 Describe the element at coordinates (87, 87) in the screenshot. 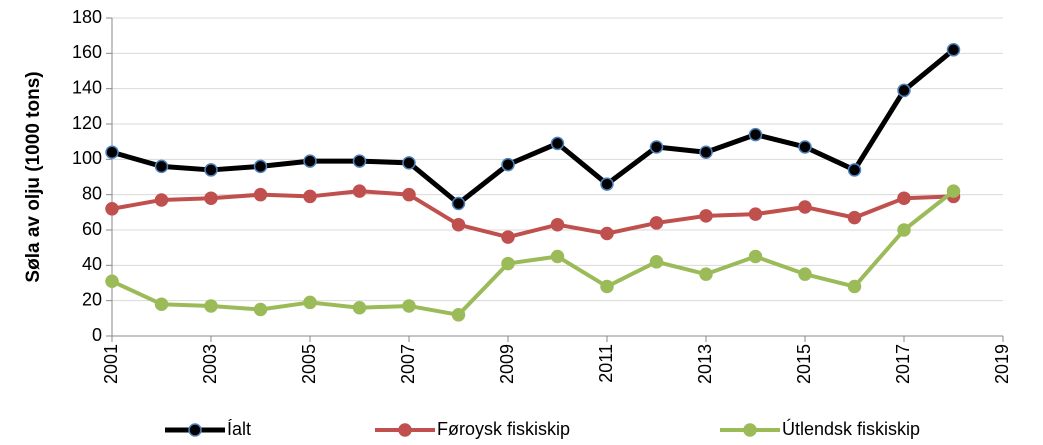

I see `y-tick-label: 140` at that location.